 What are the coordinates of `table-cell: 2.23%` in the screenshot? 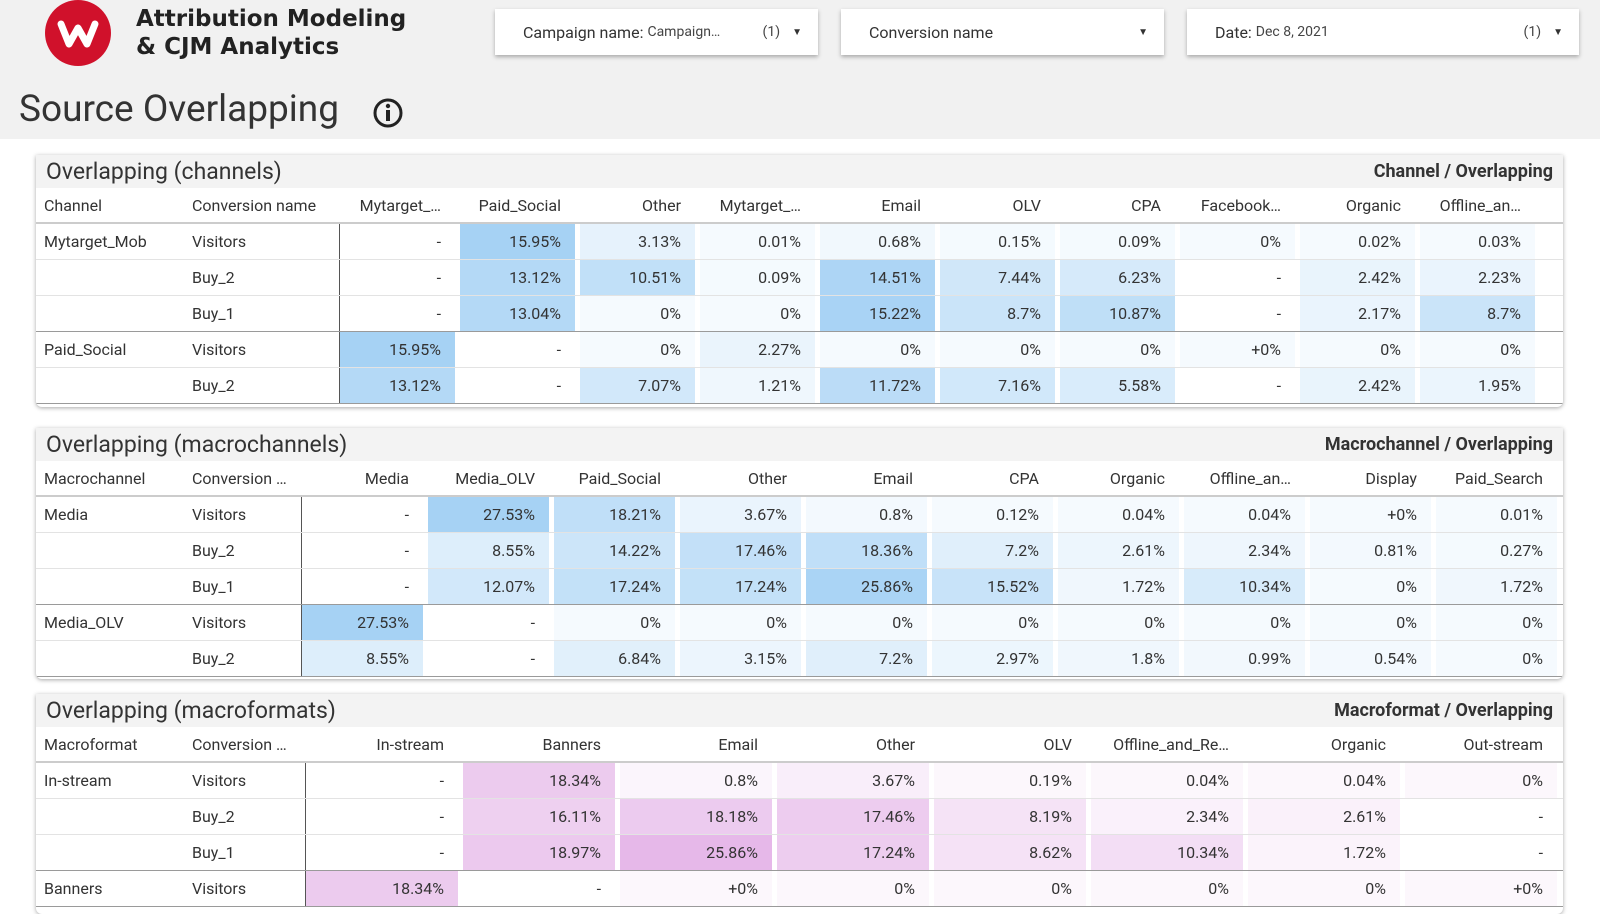 It's located at (1477, 277).